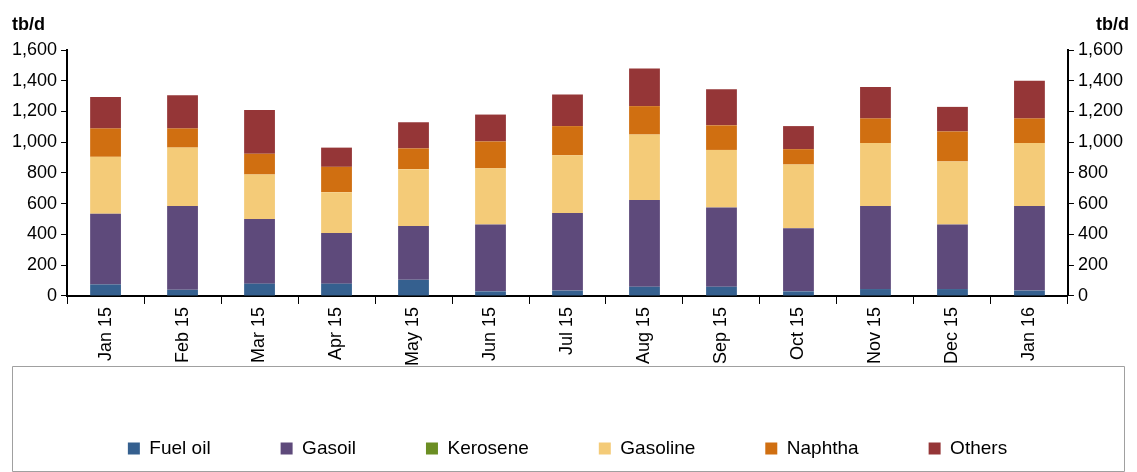  I want to click on y-tick-label: 200, so click(42, 264).